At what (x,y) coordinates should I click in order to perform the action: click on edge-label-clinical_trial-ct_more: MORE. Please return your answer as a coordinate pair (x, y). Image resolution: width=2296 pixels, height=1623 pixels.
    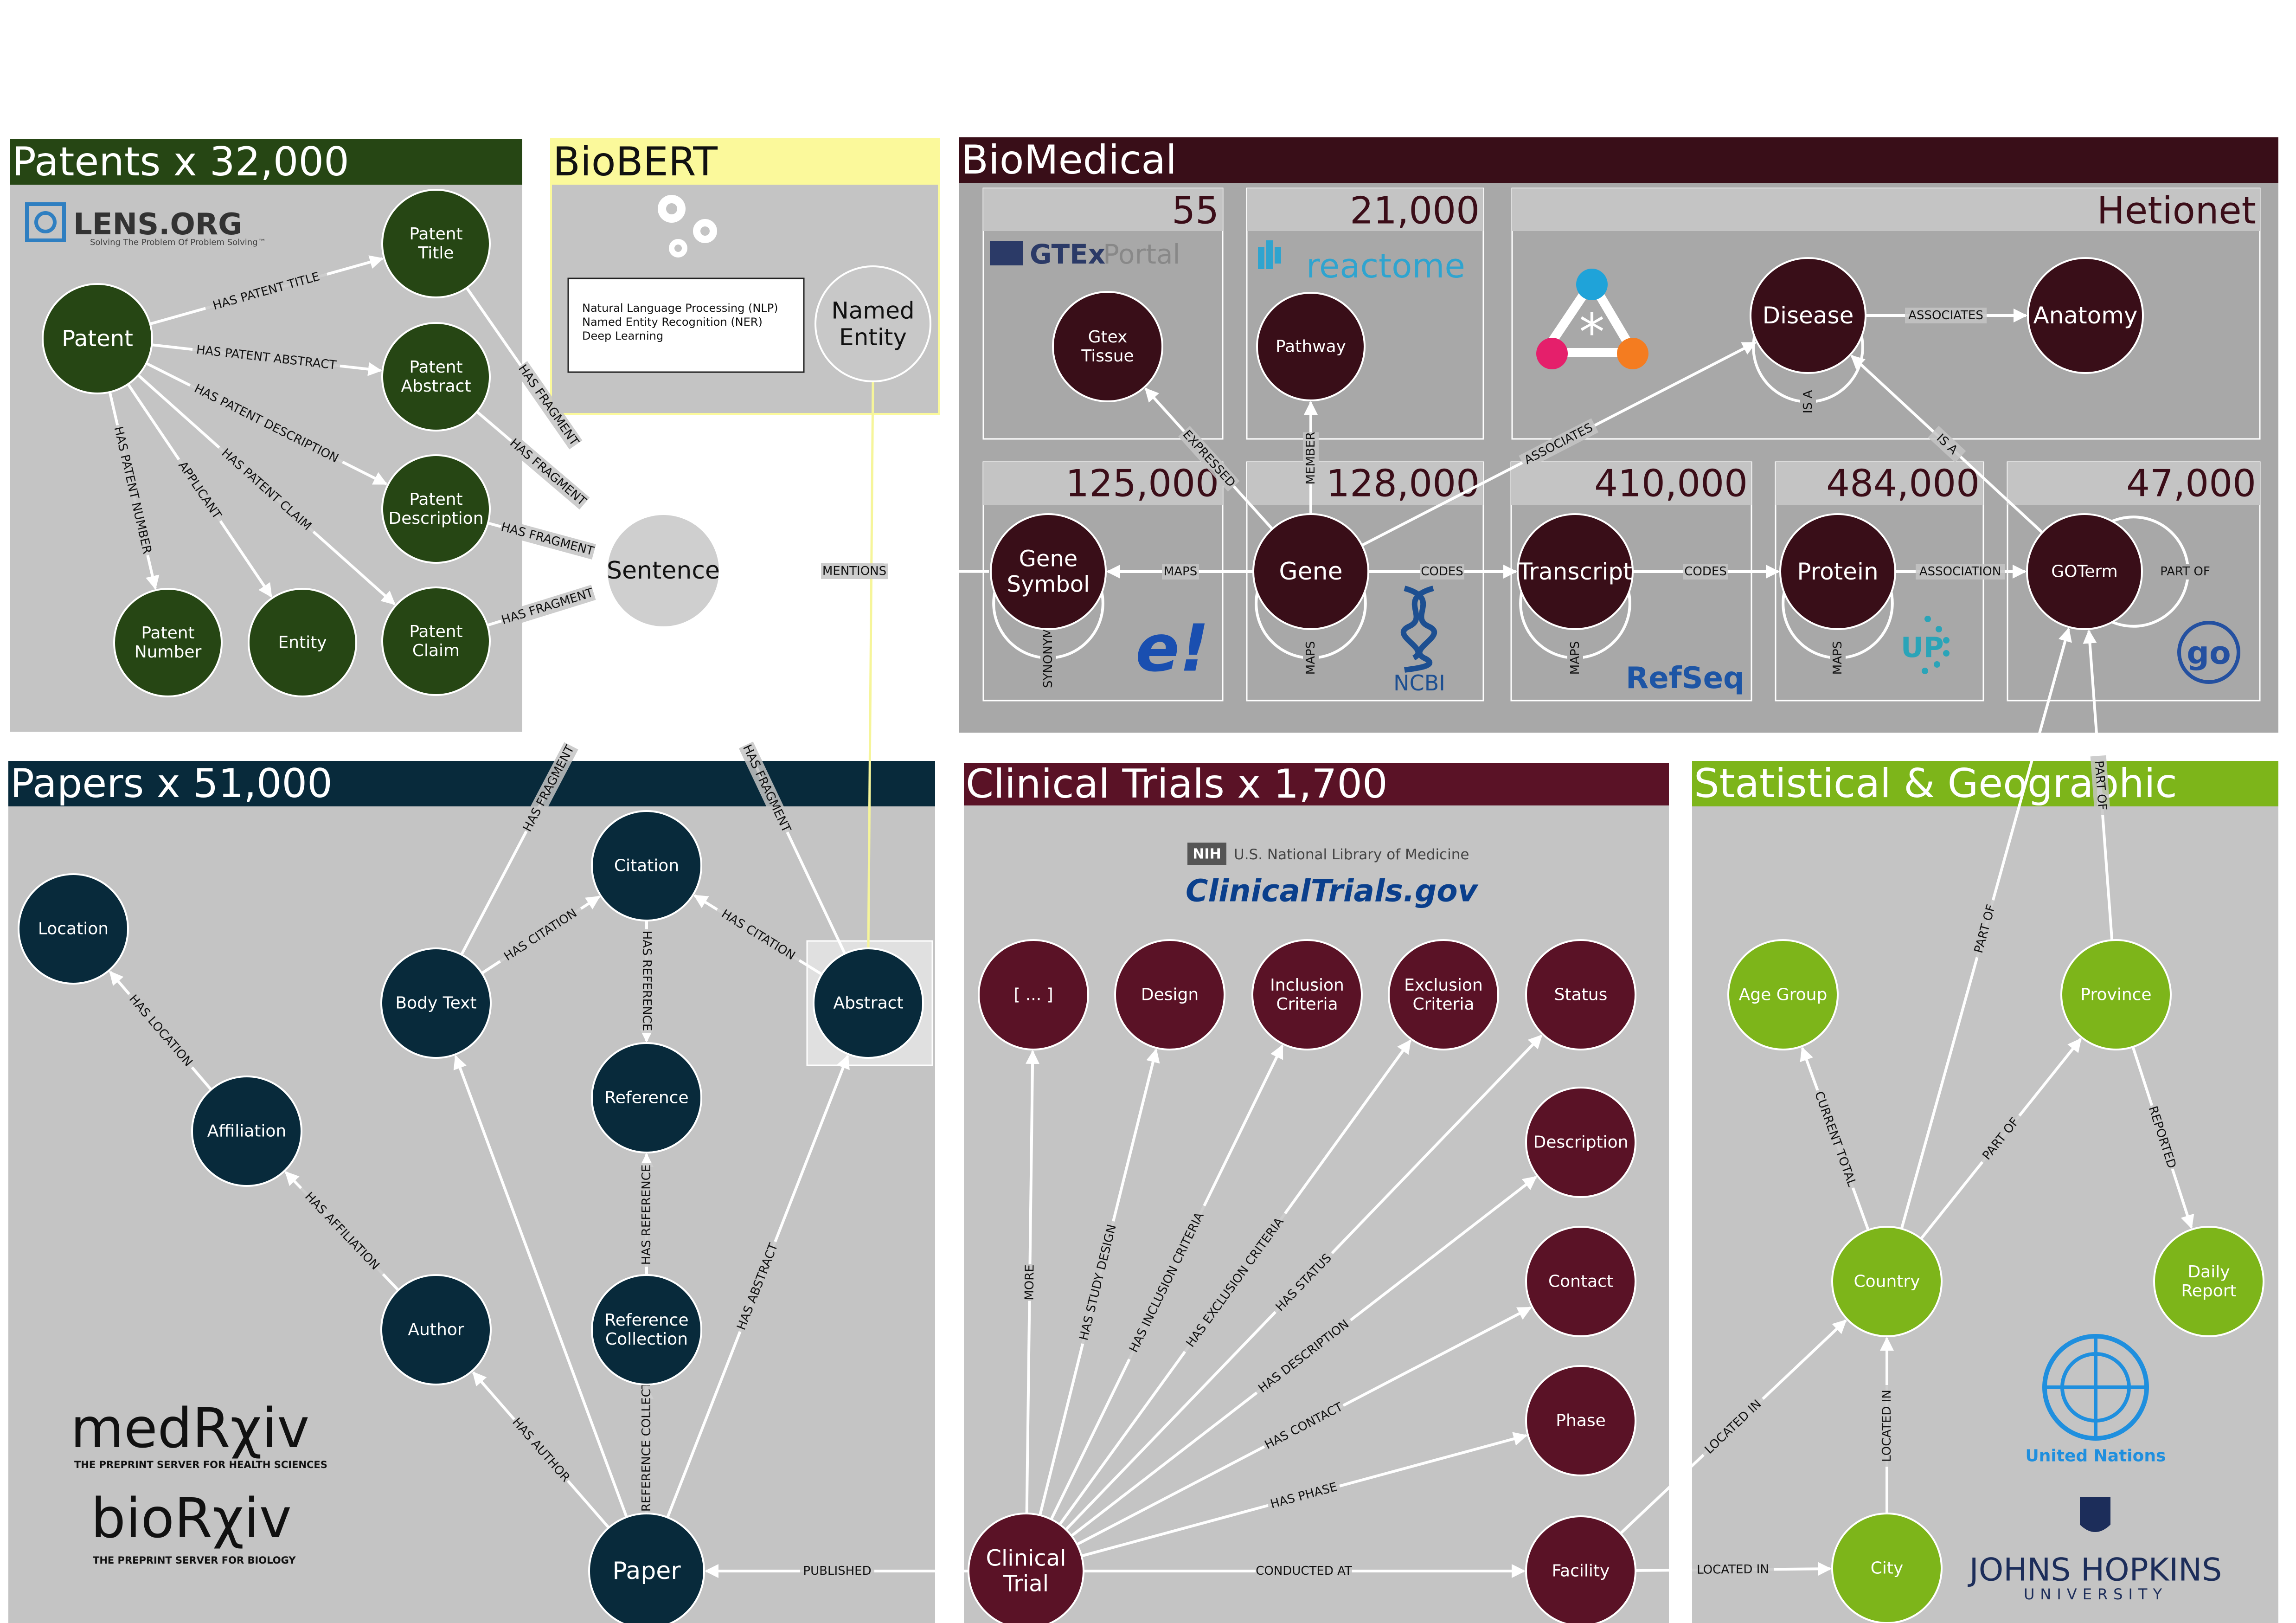
    Looking at the image, I should click on (1029, 1282).